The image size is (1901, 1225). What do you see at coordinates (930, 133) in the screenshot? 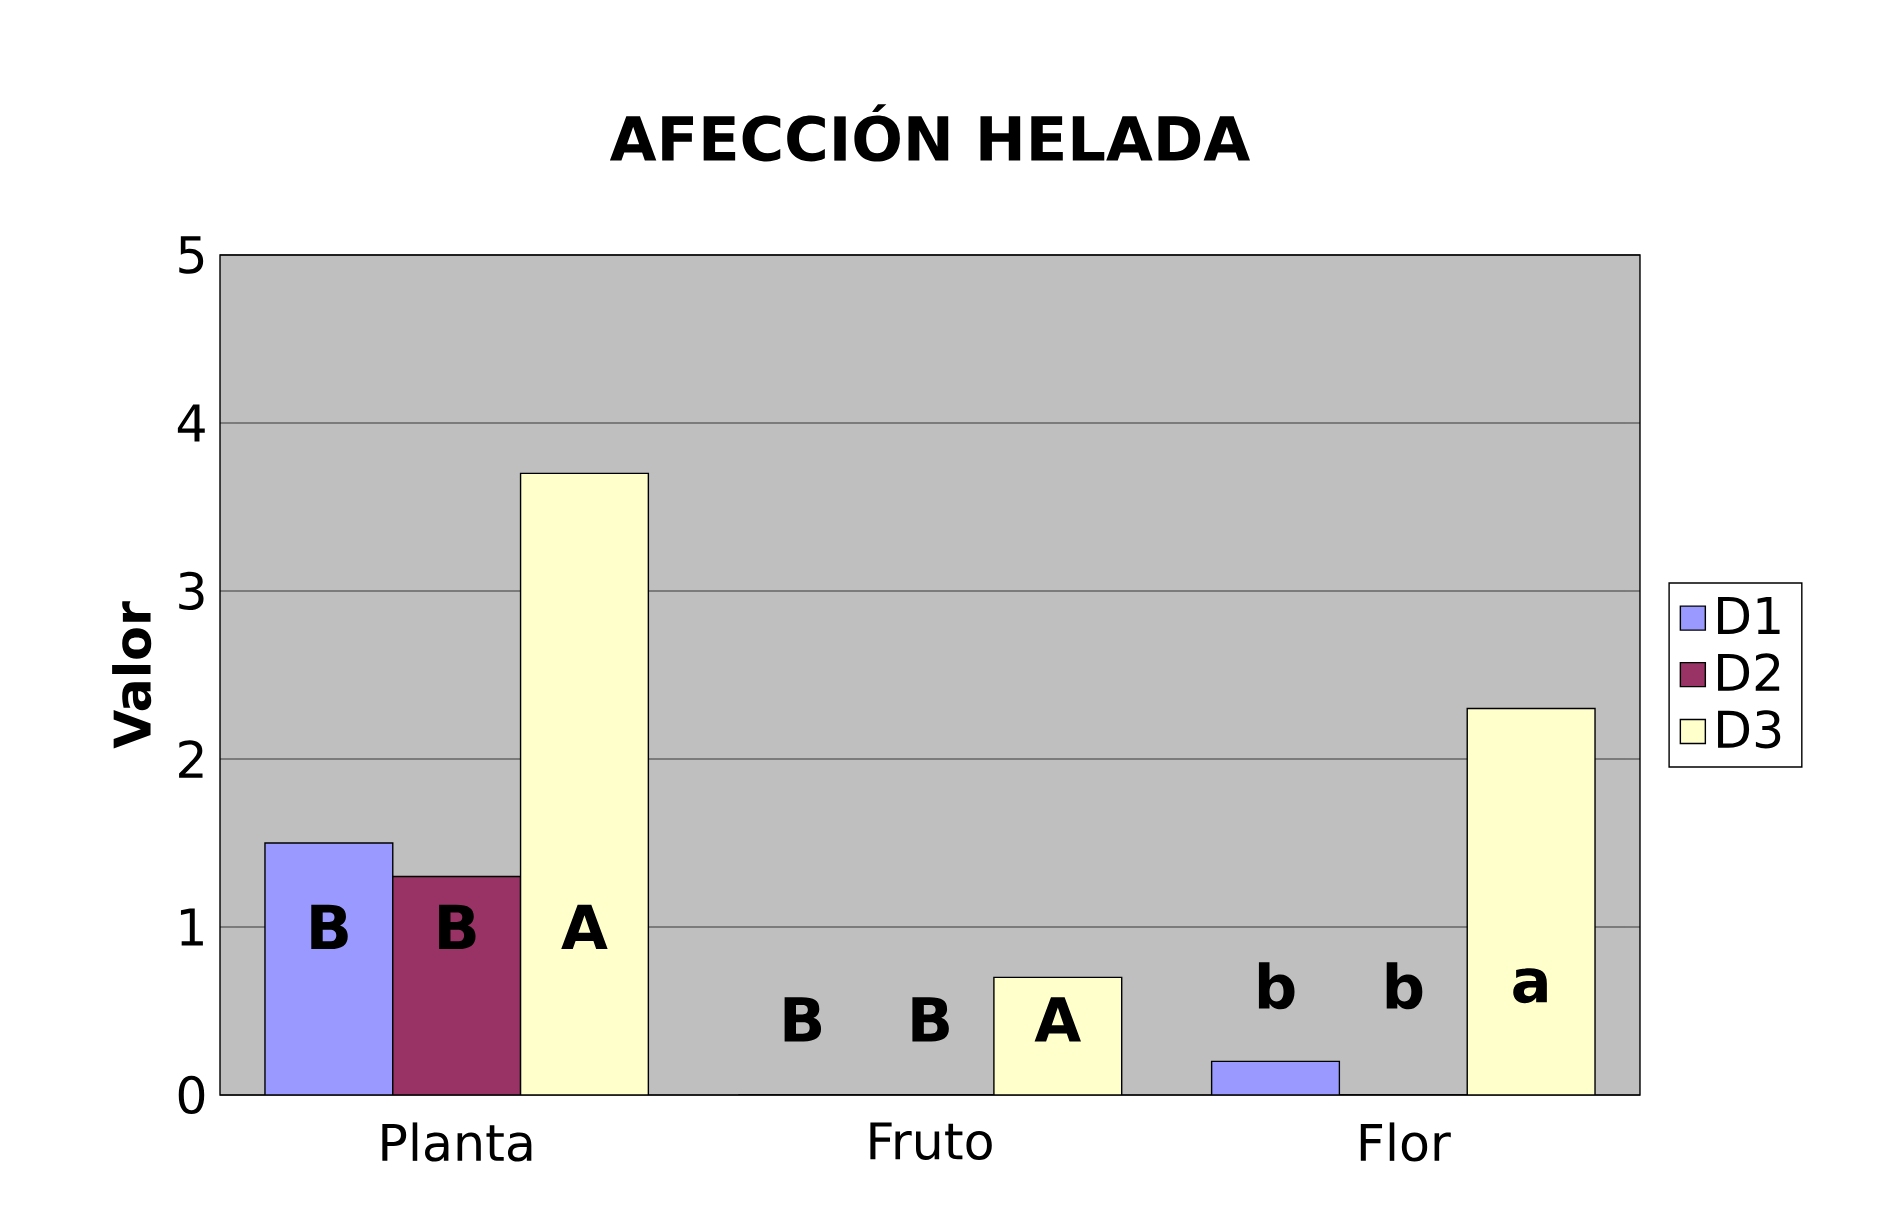
I see `chart-title: AFECCIÓN HELADA` at bounding box center [930, 133].